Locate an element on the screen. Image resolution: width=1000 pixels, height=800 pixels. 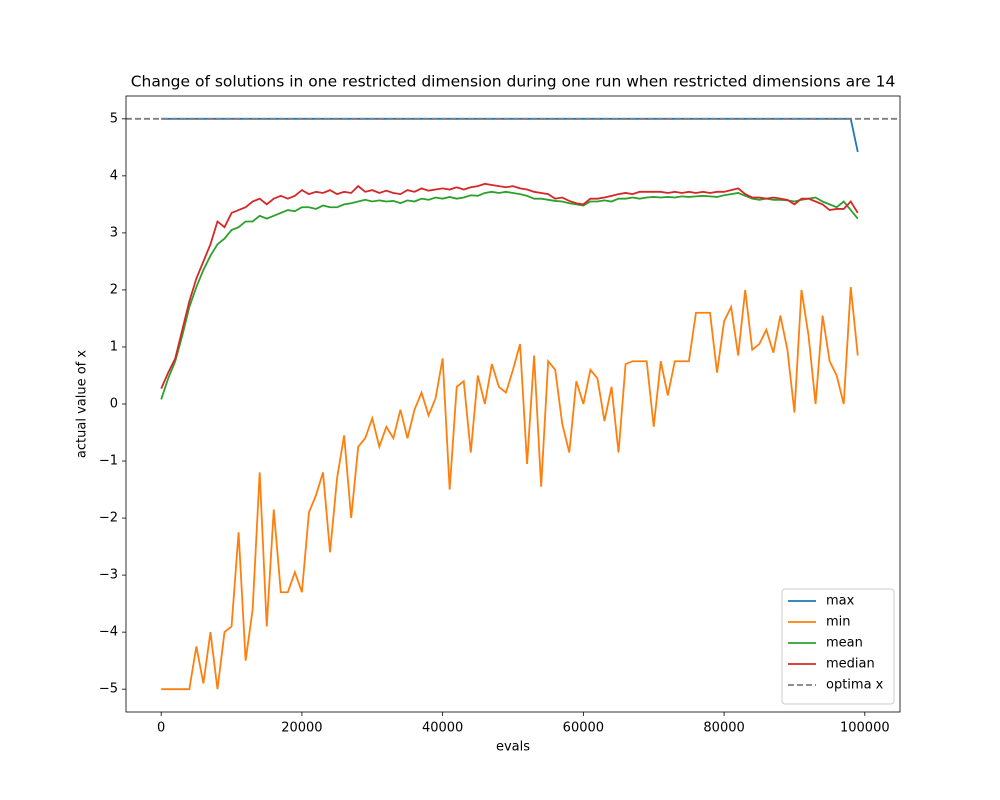
y-tick-label: 4 is located at coordinates (114, 175).